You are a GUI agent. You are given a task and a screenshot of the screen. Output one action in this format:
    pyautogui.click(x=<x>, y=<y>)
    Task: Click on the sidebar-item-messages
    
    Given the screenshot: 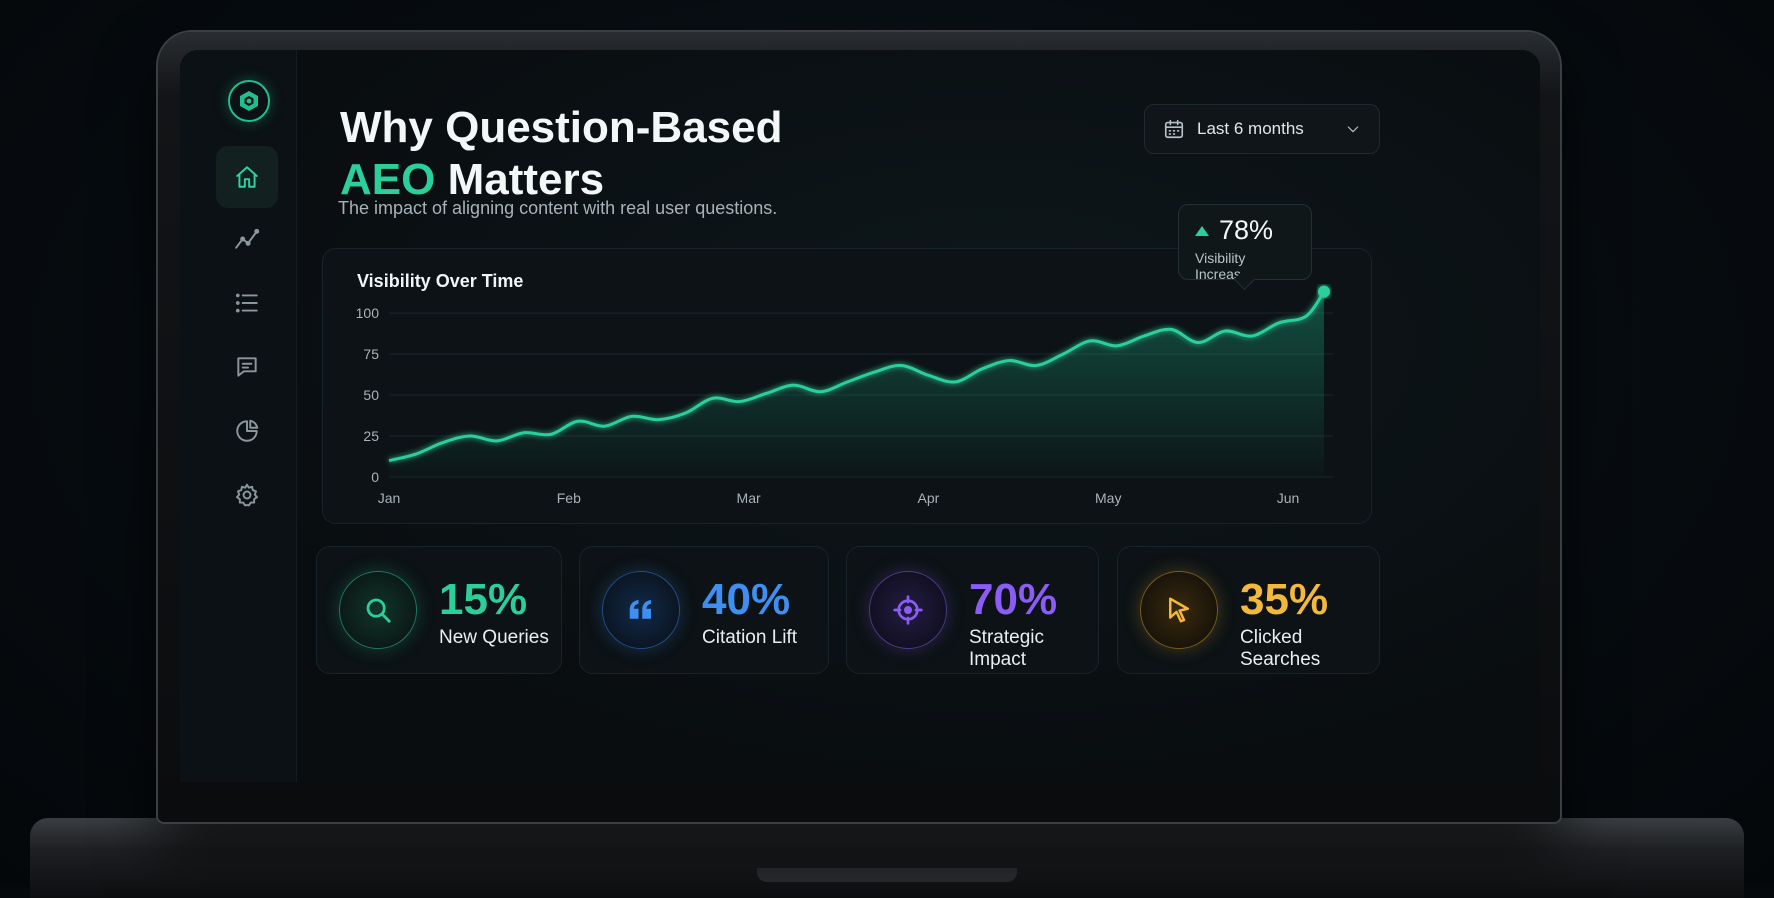 What is the action you would take?
    pyautogui.click(x=247, y=367)
    